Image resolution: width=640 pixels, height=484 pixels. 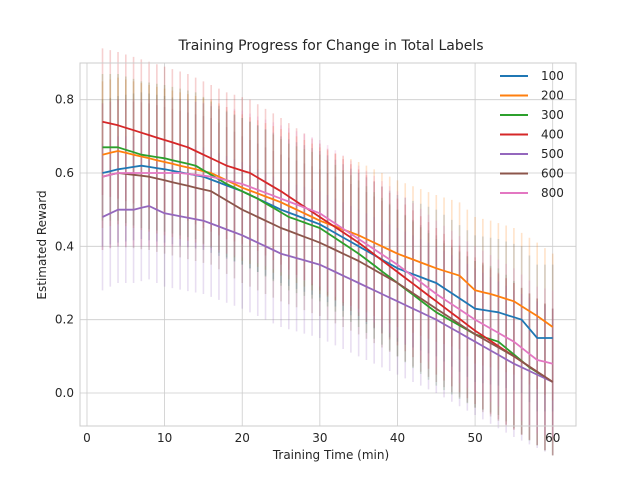 I want to click on x-tick-label: 20, so click(x=242, y=438).